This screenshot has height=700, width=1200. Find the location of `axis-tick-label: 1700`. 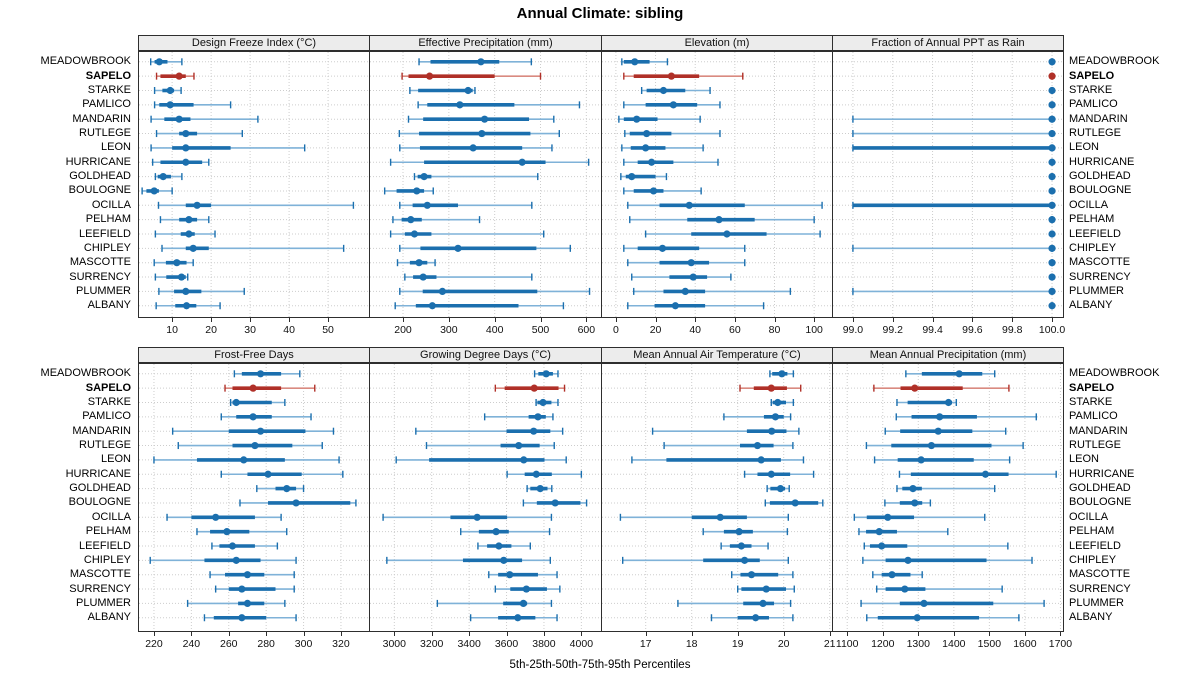

axis-tick-label: 1700 is located at coordinates (1060, 644).